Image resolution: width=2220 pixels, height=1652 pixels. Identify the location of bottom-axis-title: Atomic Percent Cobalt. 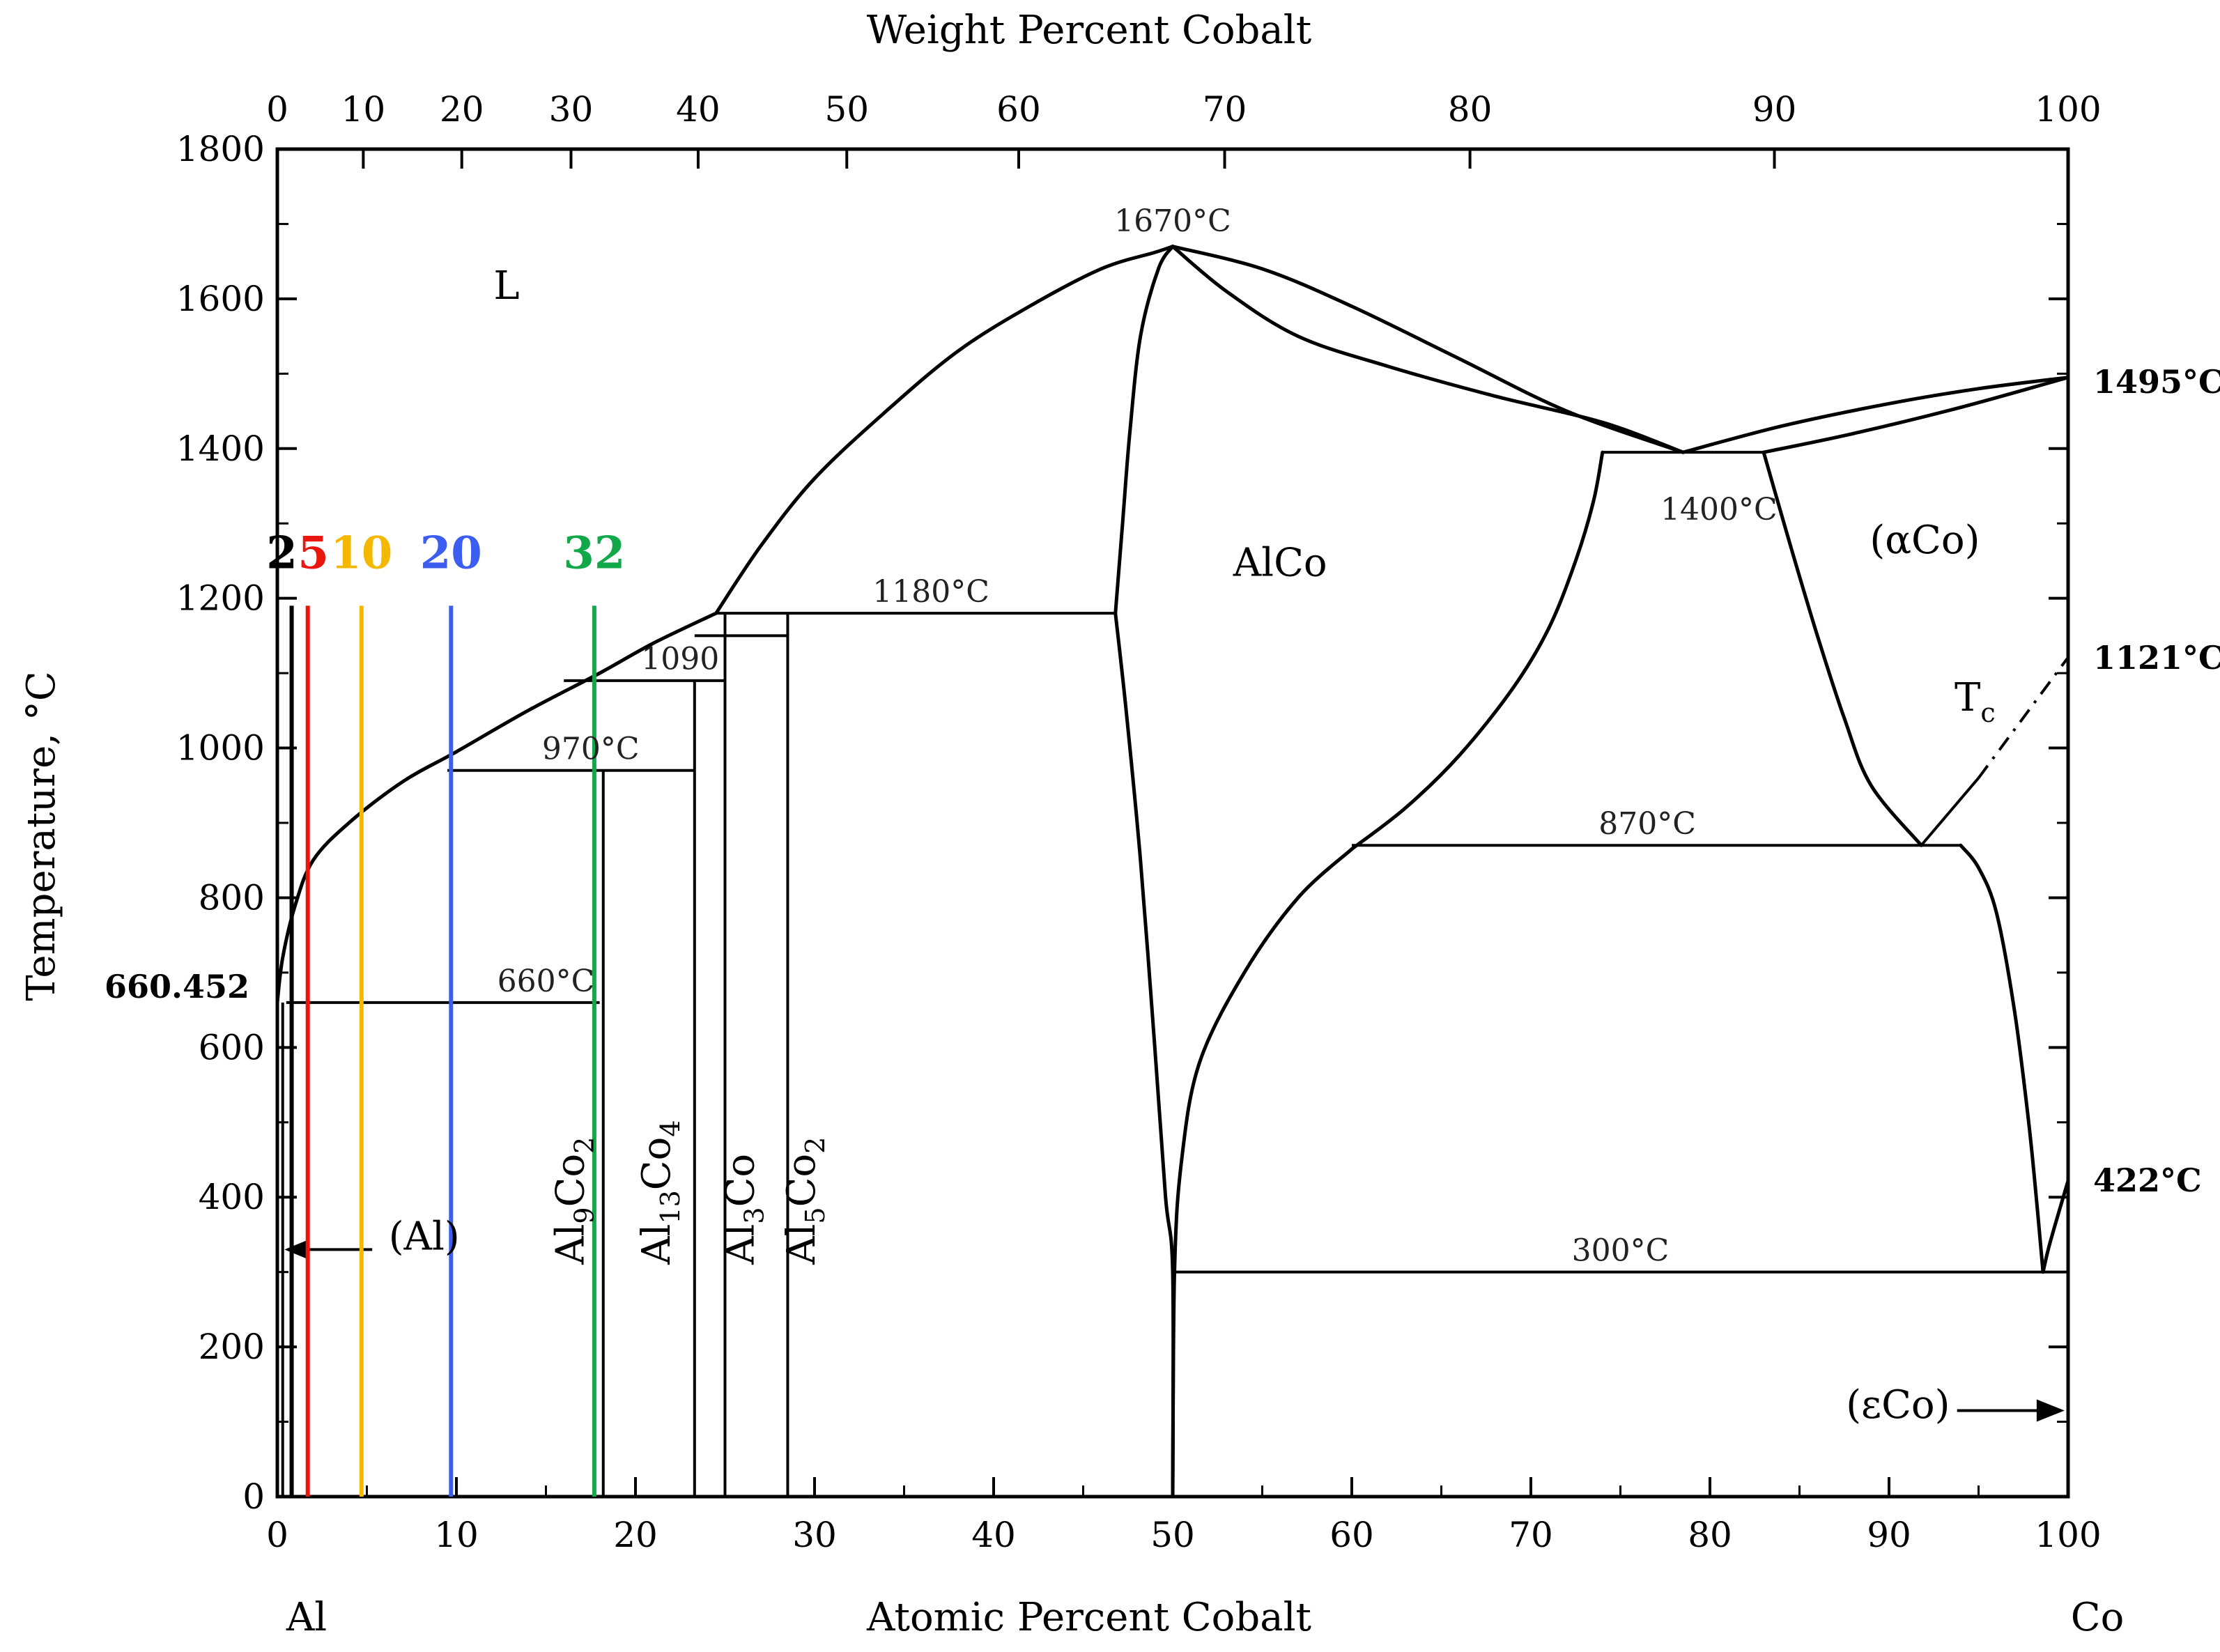
(1089, 1617).